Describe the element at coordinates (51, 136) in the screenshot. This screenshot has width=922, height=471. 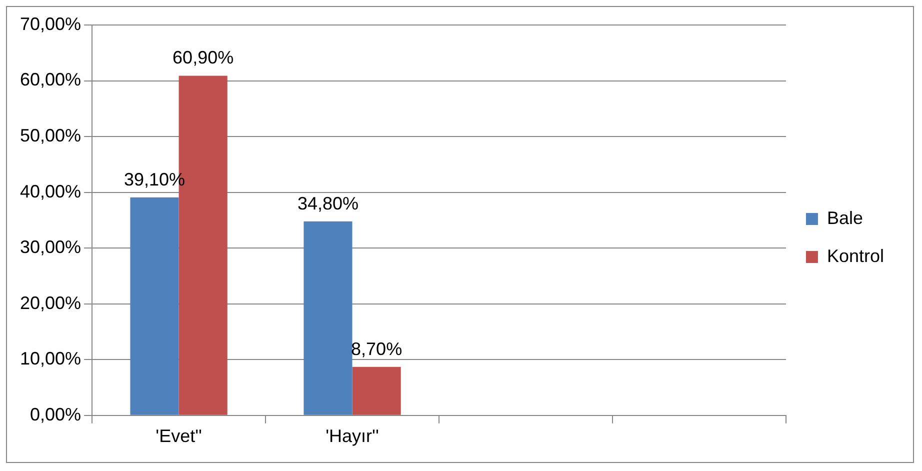
I see `y-tick-label: 50,00%` at that location.